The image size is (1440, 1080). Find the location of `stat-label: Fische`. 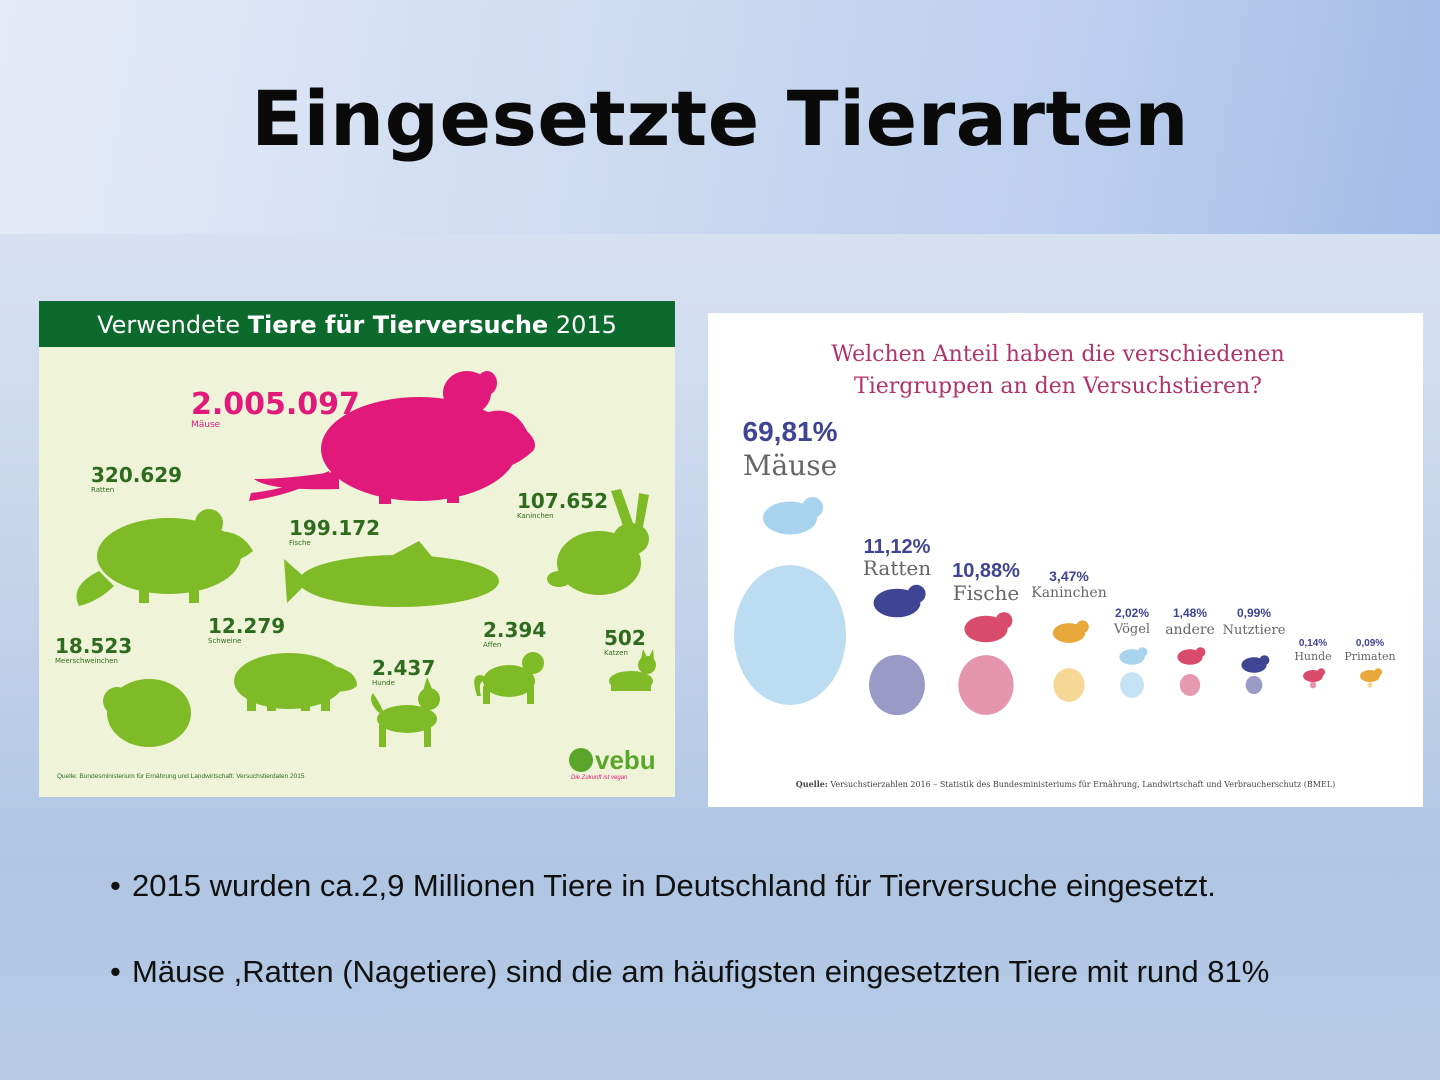

stat-label: Fische is located at coordinates (300, 543).